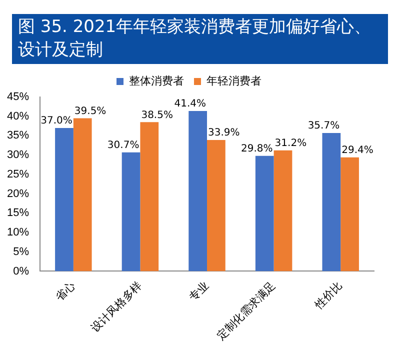 This screenshot has height=349, width=398. I want to click on y-tick-label: 25%, so click(18, 174).